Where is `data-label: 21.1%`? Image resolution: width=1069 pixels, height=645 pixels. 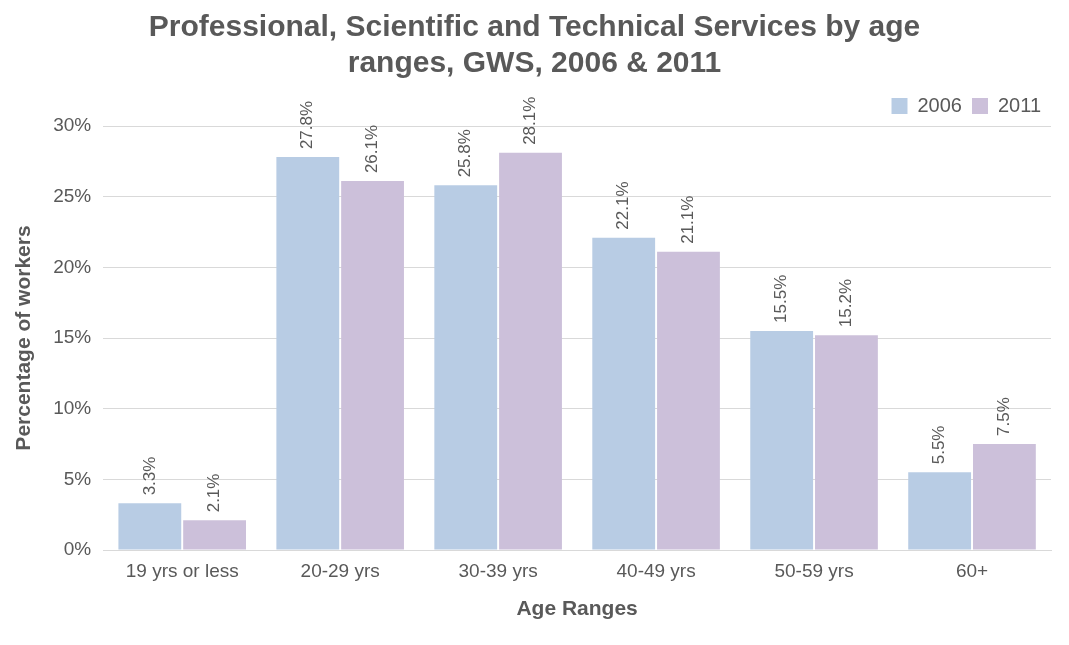 data-label: 21.1% is located at coordinates (688, 219).